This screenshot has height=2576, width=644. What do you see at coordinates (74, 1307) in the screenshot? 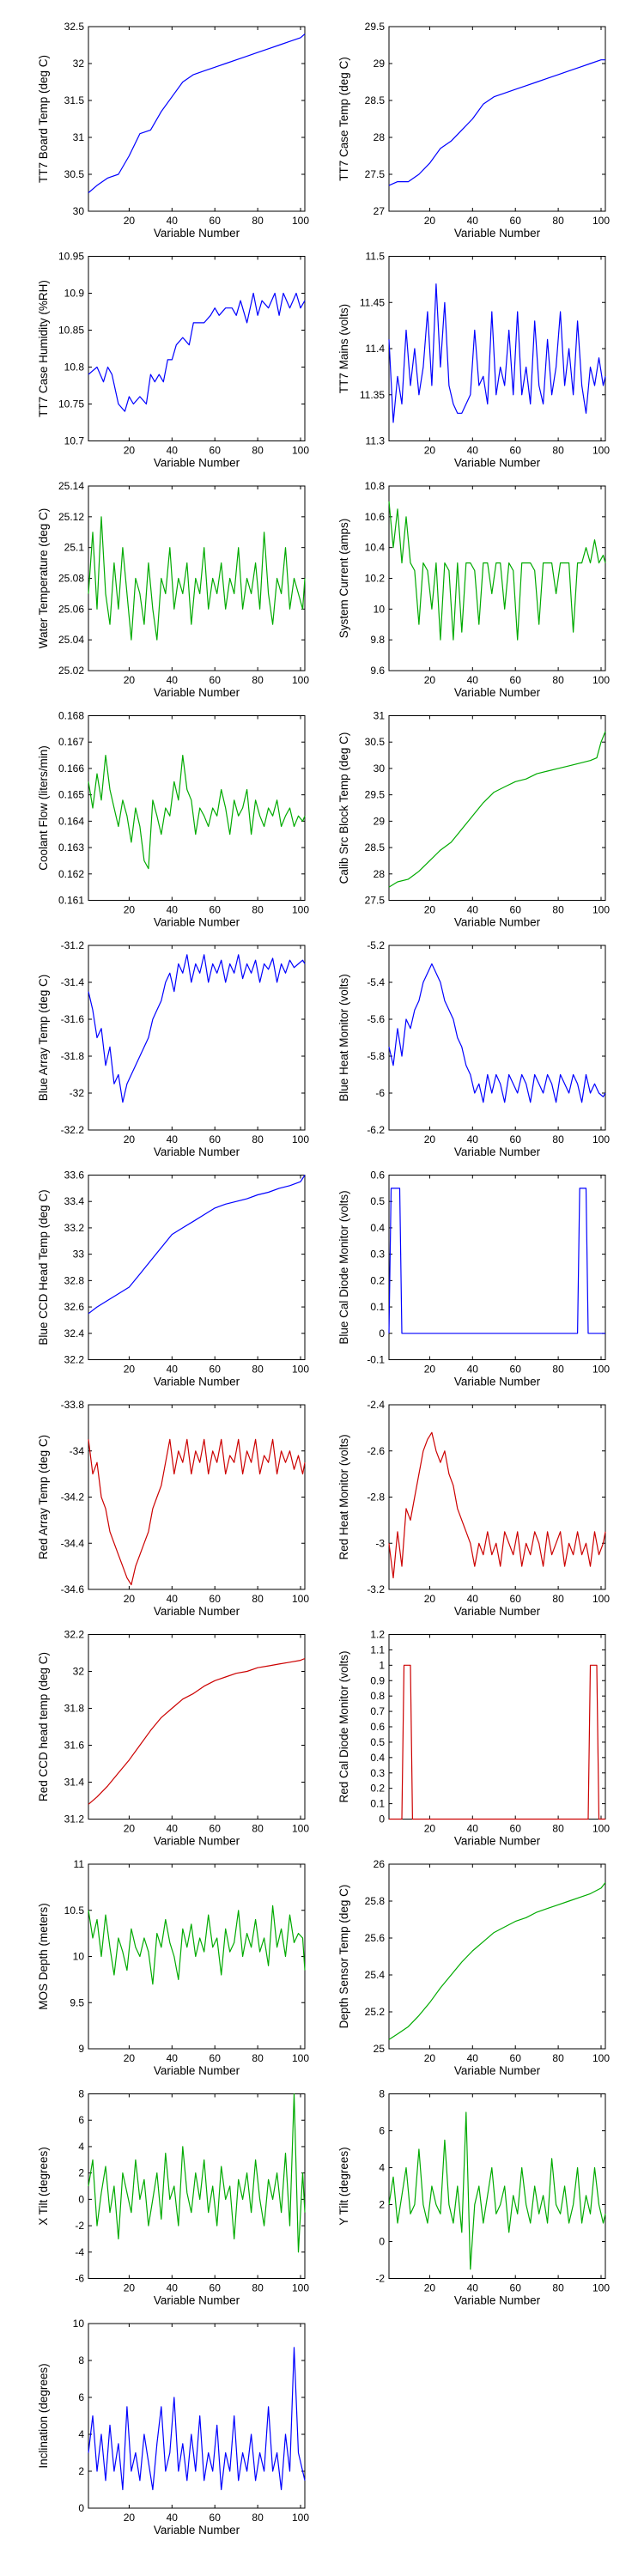
I see `y-tick-label: 32.6` at bounding box center [74, 1307].